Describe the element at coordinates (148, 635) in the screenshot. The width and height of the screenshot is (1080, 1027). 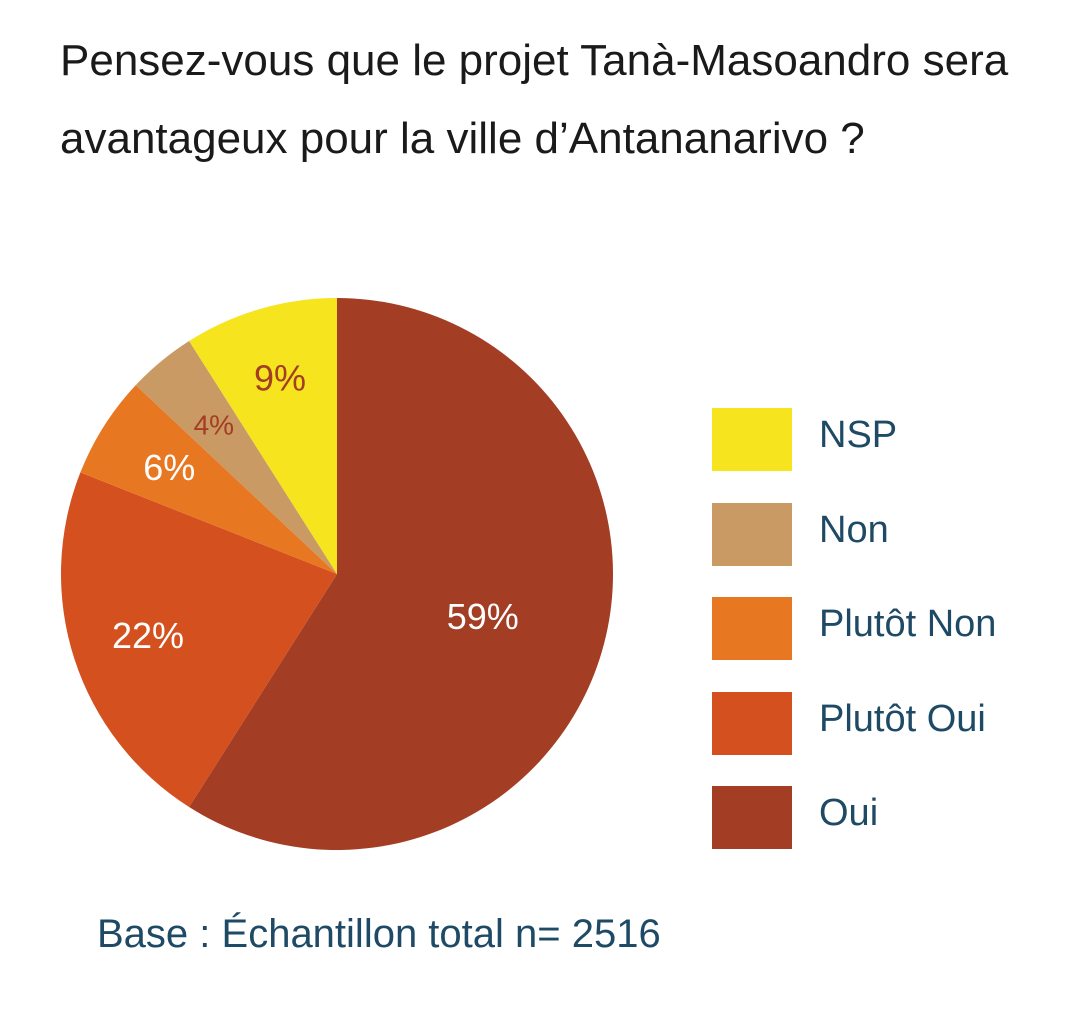
I see `slice-value-label: 22%` at that location.